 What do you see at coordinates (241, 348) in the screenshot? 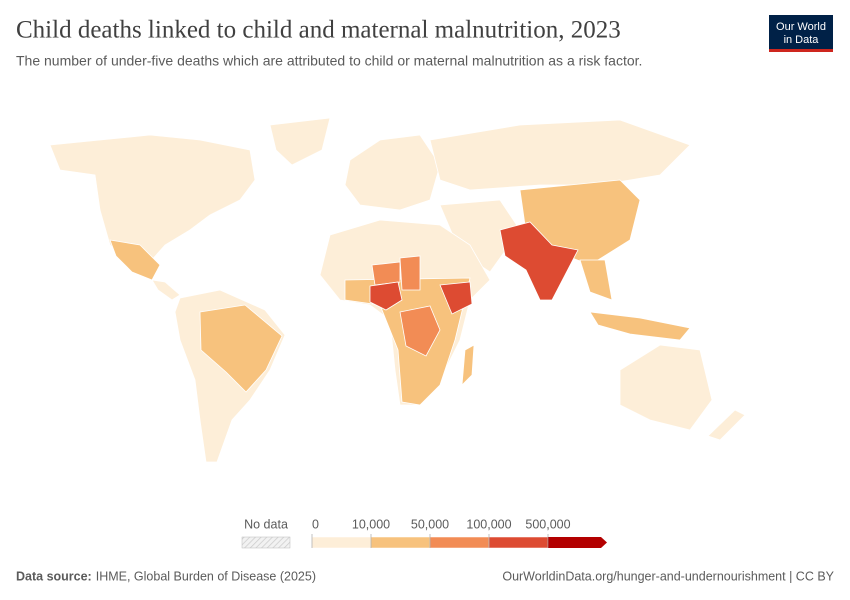
I see `brazil` at bounding box center [241, 348].